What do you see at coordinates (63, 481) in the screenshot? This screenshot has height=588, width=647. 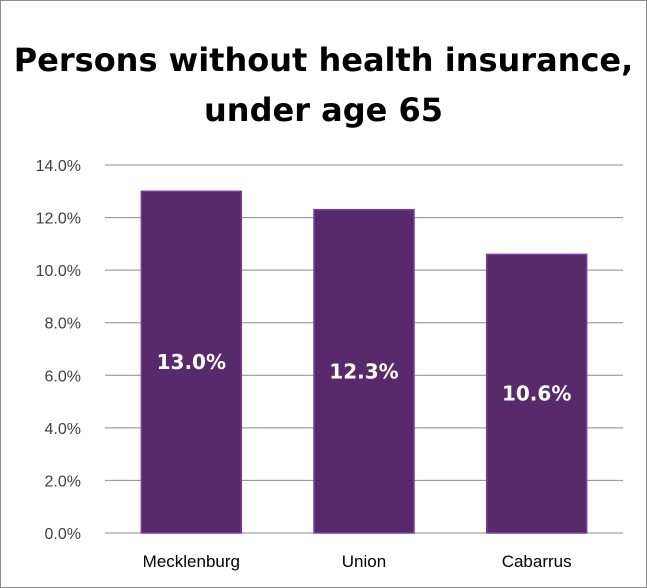 I see `y-tick-label: 2.0%` at bounding box center [63, 481].